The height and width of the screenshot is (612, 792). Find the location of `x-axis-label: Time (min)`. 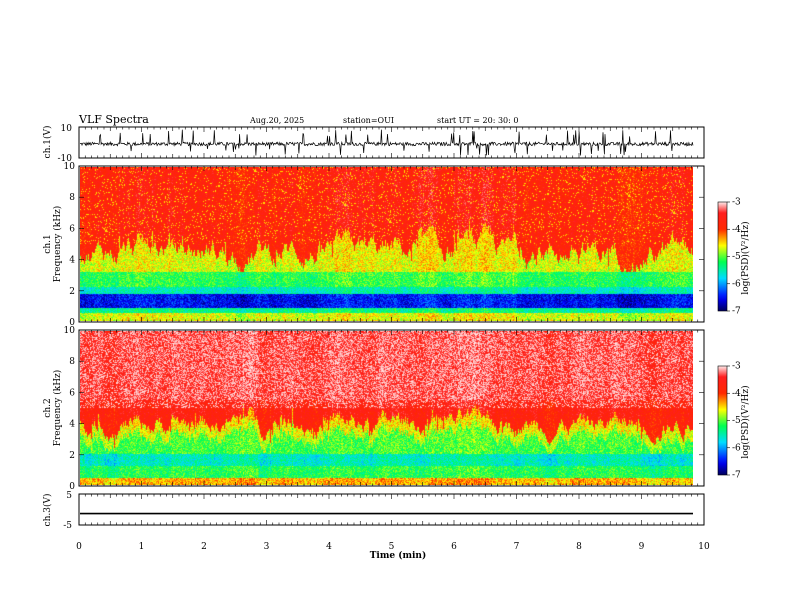

x-axis-label: Time (min) is located at coordinates (398, 555).